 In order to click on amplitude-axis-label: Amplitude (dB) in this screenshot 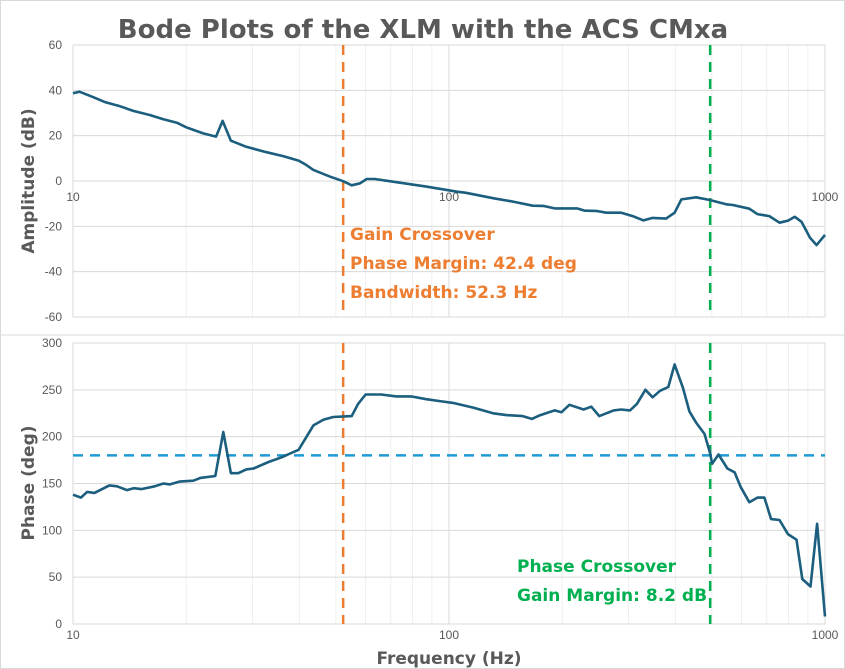, I will do `click(29, 180)`.